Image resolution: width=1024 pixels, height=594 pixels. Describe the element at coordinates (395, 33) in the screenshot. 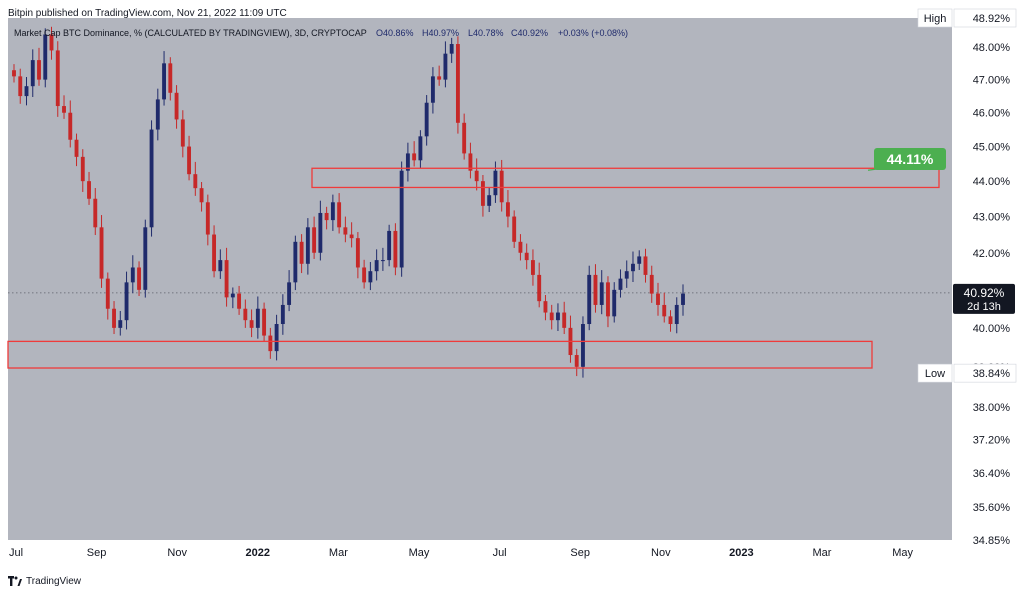

I see `legend-open: O40.86%` at that location.